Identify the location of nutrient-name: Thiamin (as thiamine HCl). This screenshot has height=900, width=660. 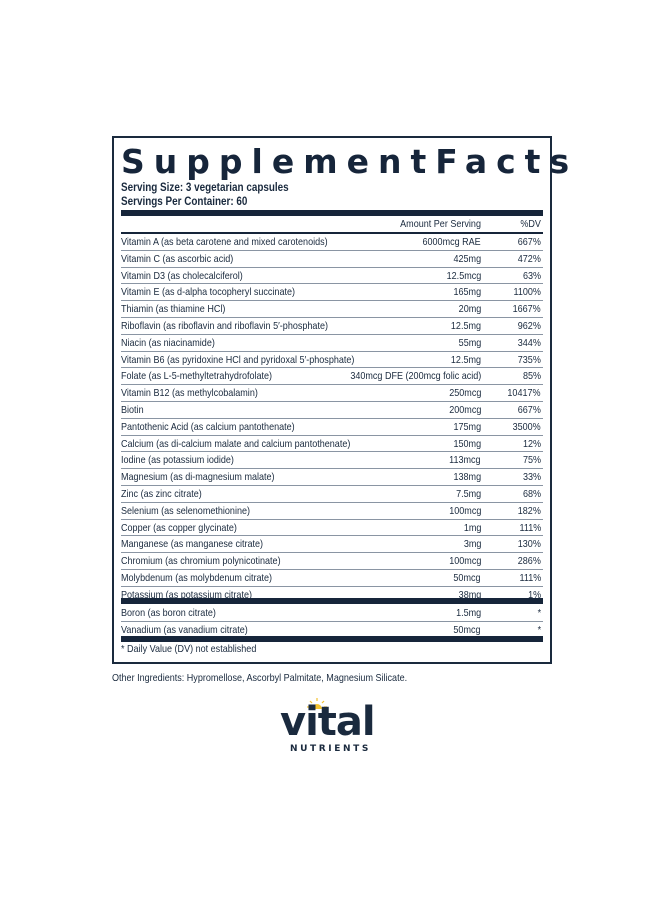
(173, 309).